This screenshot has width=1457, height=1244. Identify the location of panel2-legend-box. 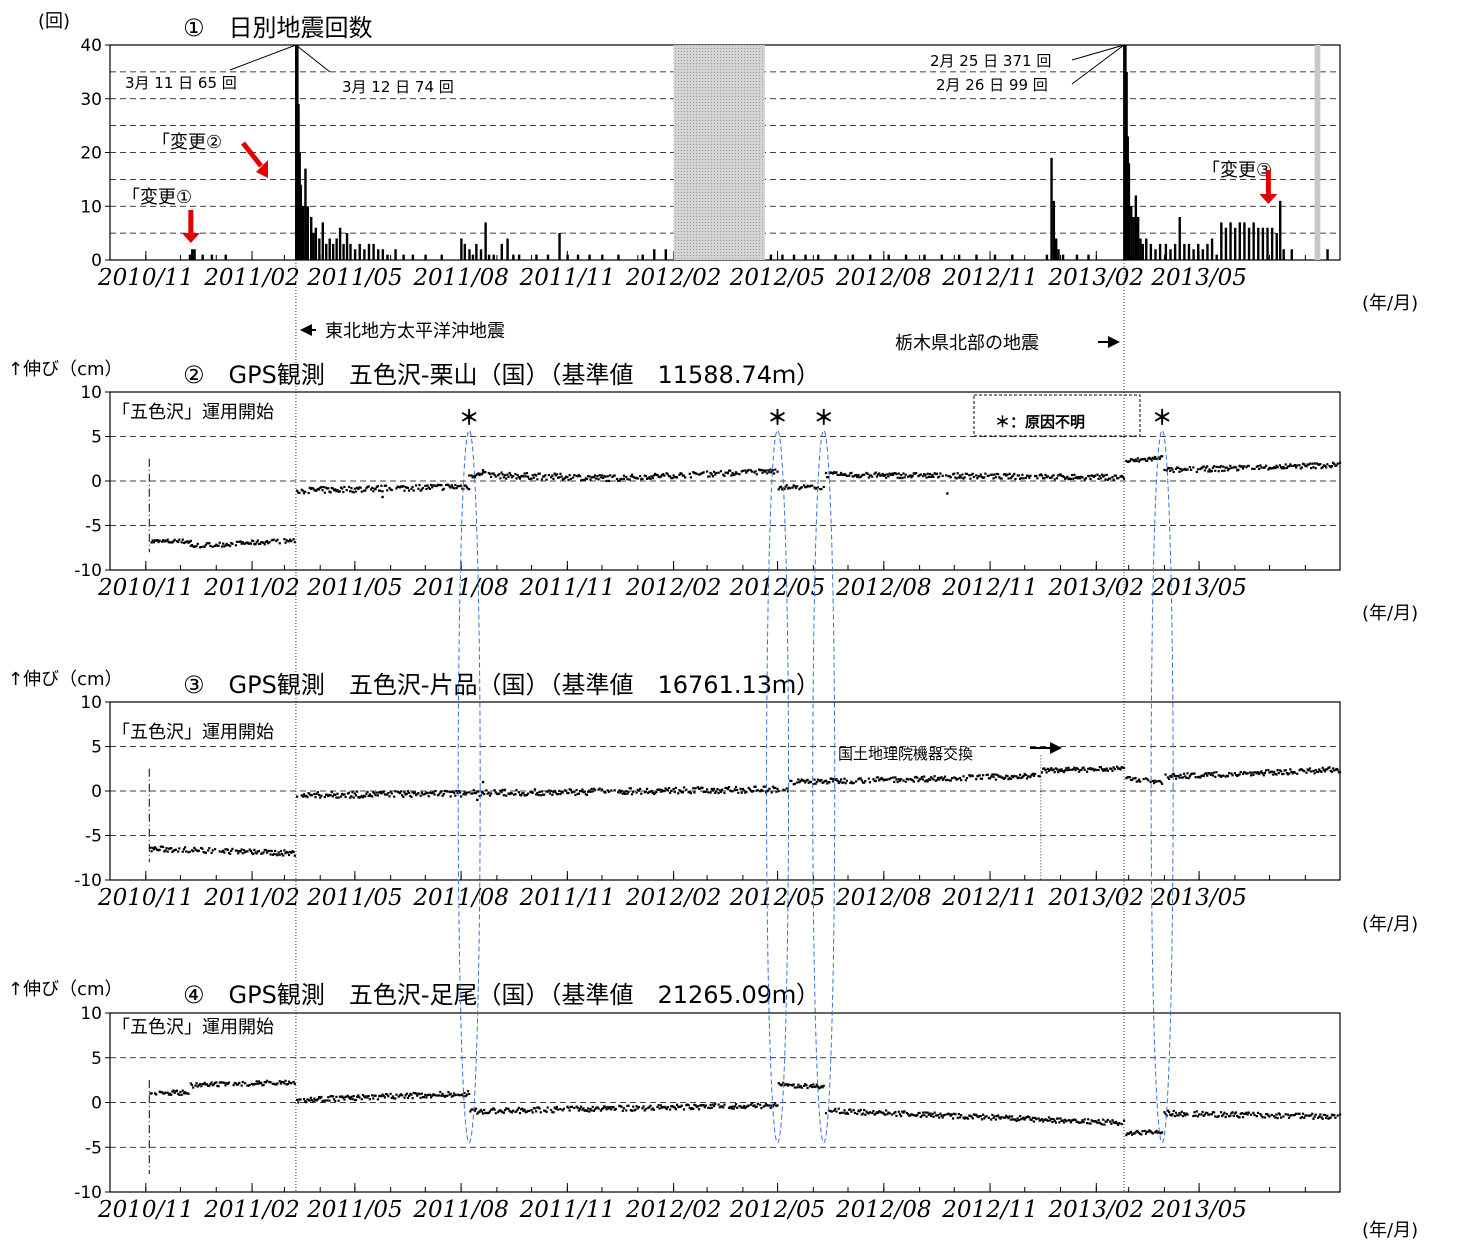
(1057, 415).